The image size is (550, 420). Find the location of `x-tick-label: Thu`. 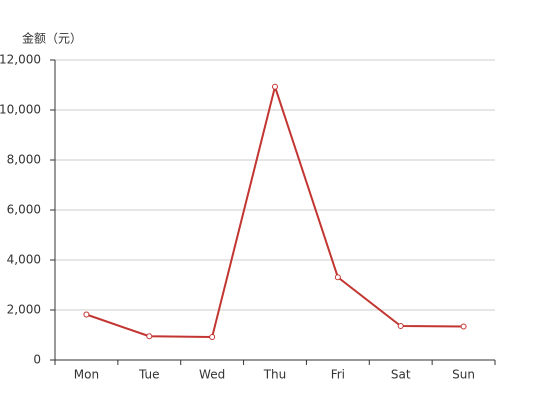

x-tick-label: Thu is located at coordinates (275, 375).